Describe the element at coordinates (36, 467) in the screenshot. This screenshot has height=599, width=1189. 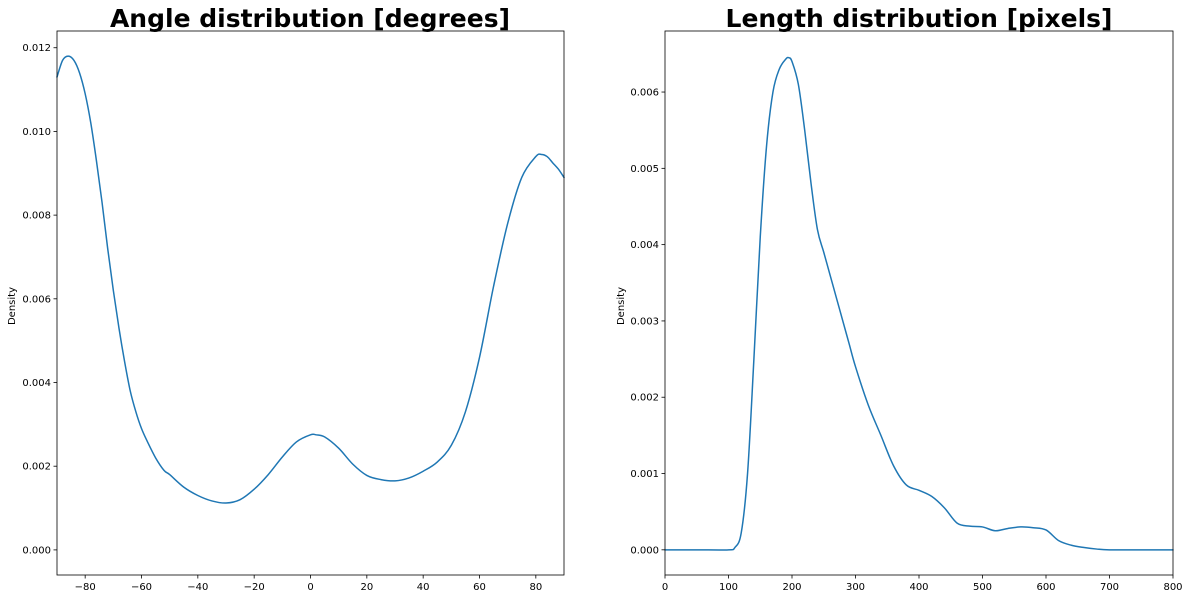
I see `angle-ytick-label: 0.002` at that location.